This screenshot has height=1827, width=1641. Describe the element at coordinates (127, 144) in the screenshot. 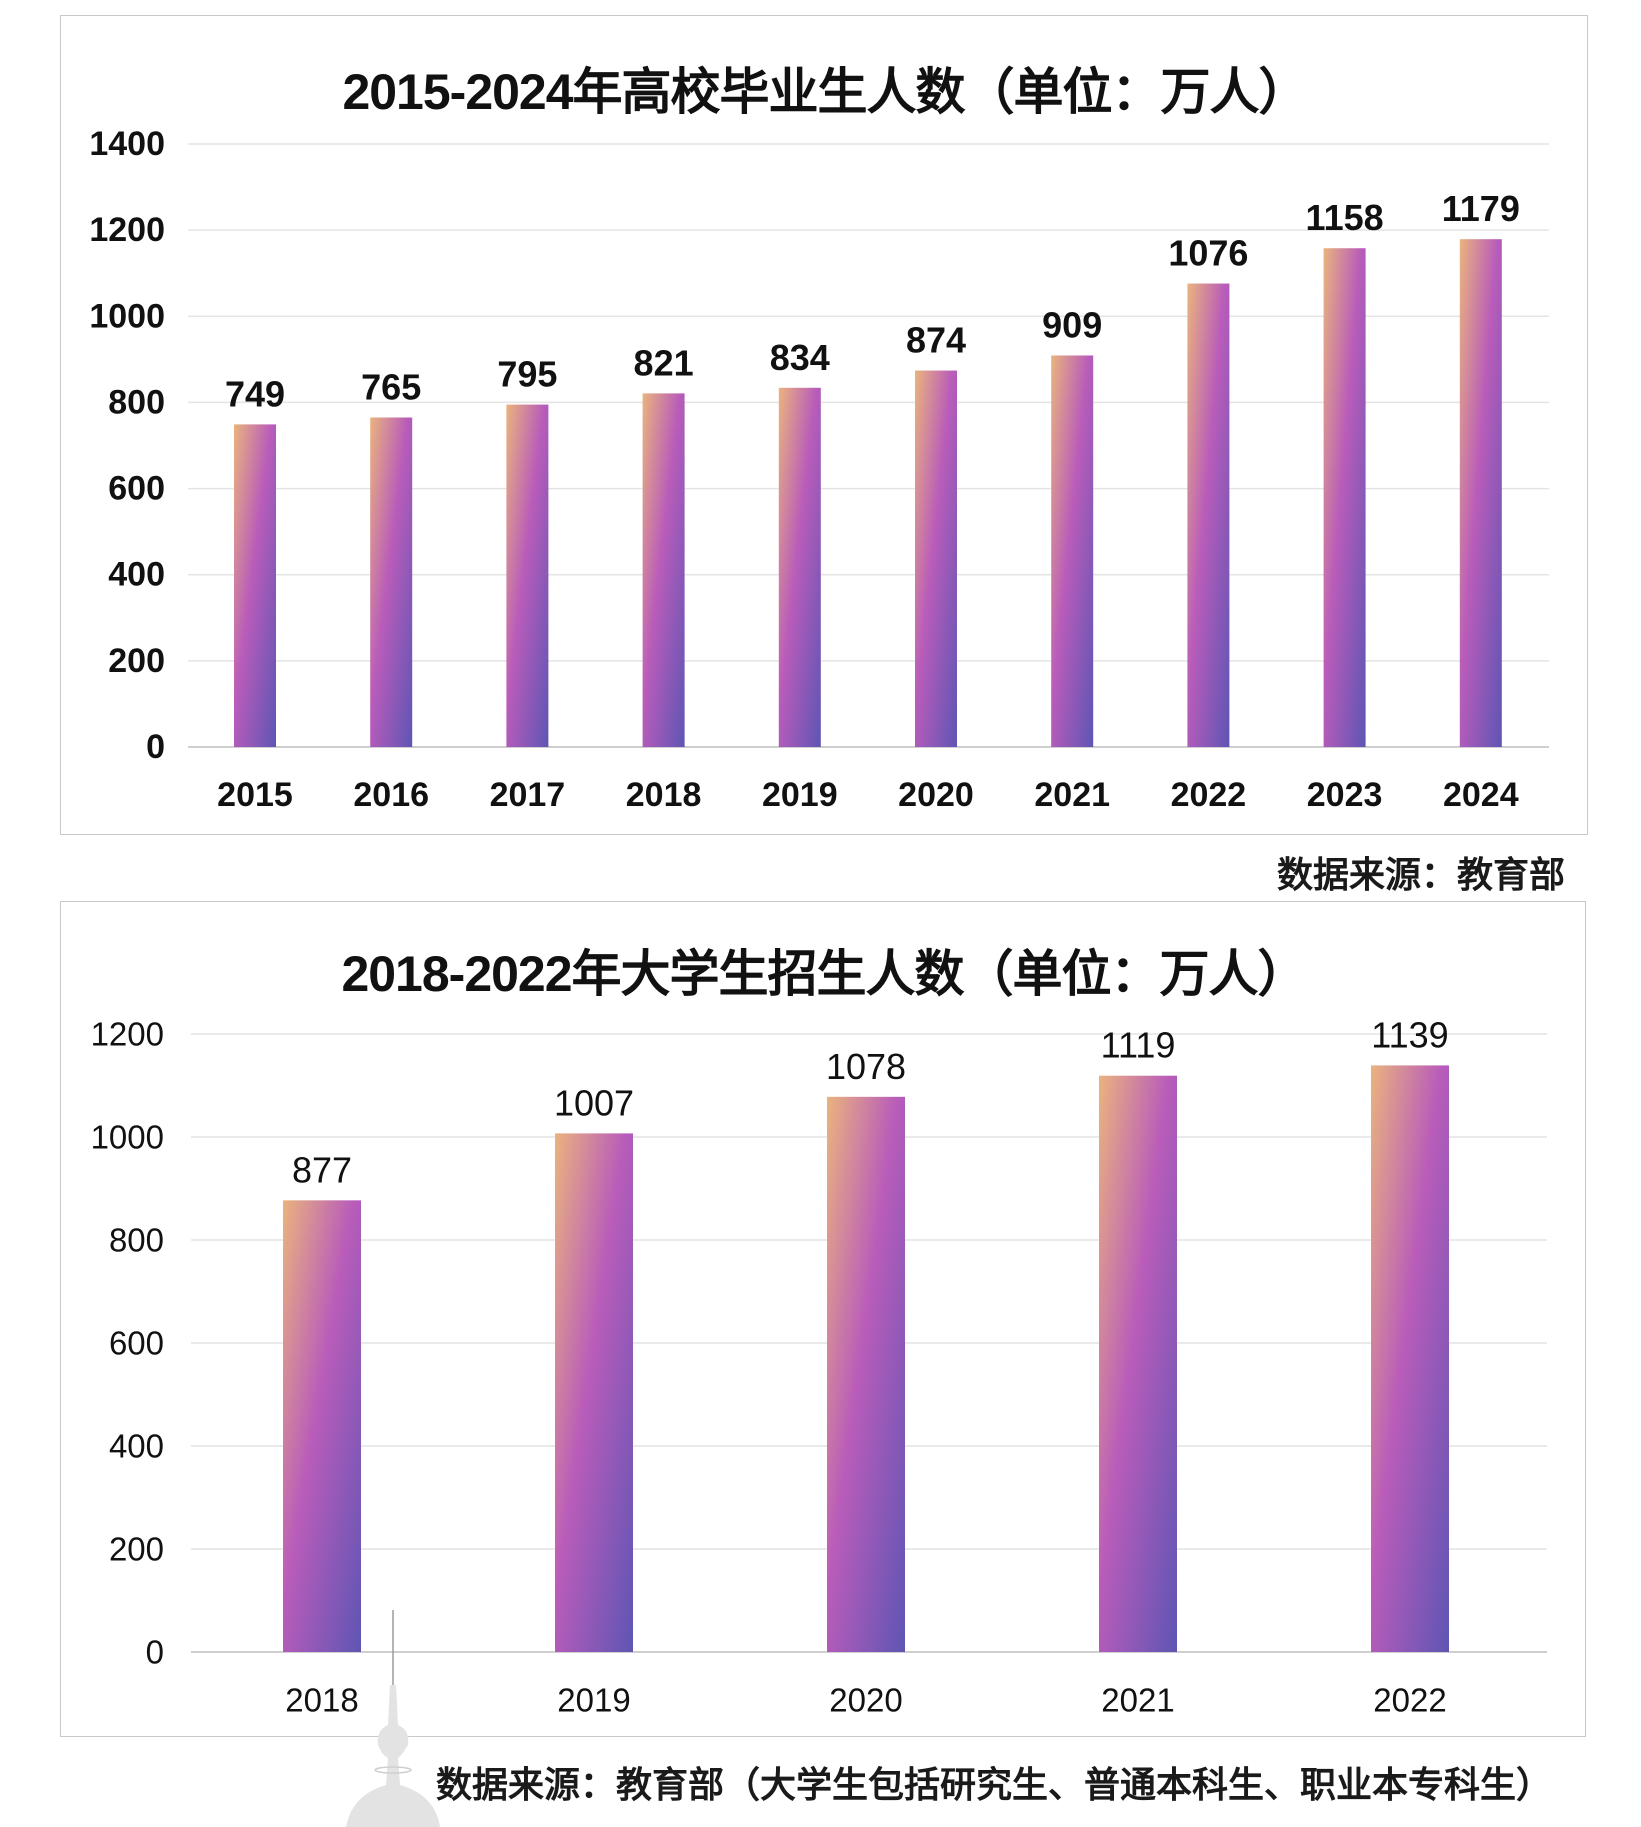

I see `y-tick-label: 1400` at that location.